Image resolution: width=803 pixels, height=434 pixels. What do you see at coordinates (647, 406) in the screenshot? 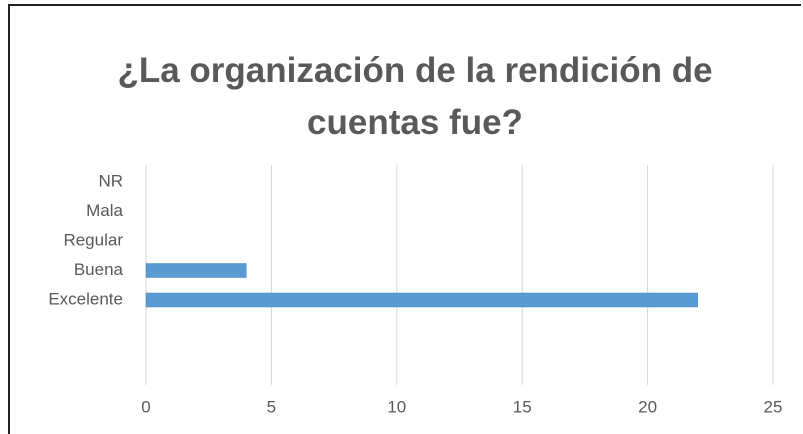
I see `x-tick-label: 20` at bounding box center [647, 406].